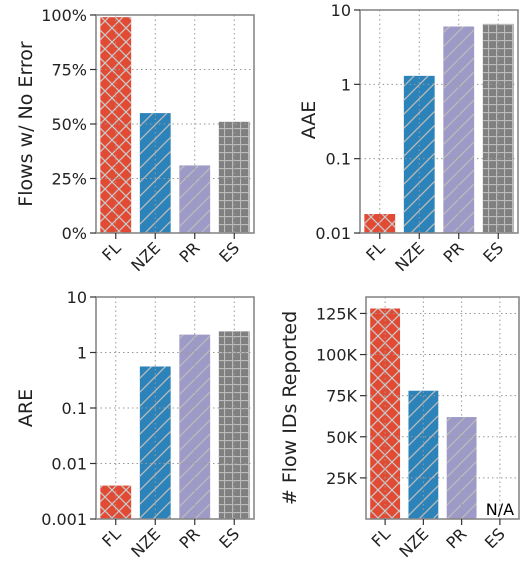  I want to click on y-tick-label: 100K, so click(337, 355).